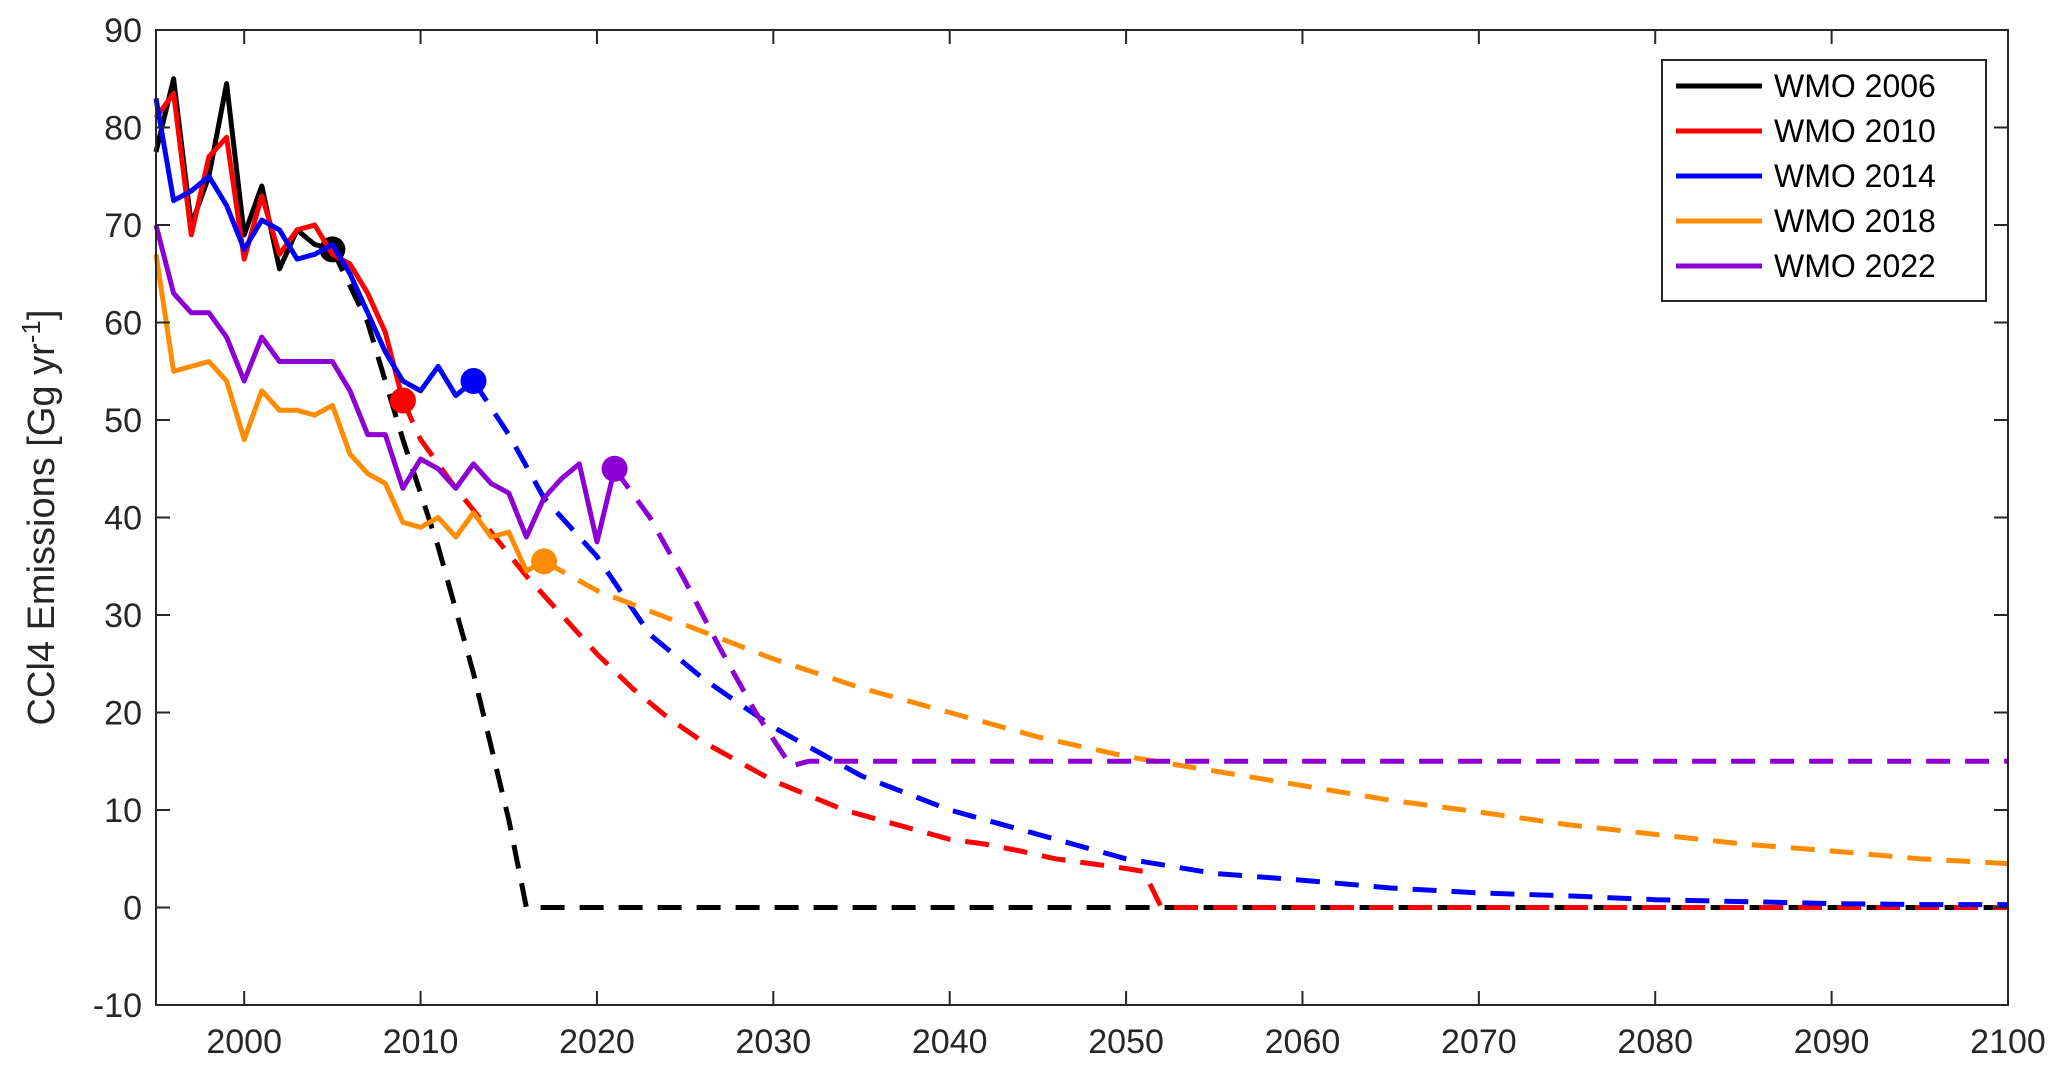 The image size is (2067, 1077). What do you see at coordinates (123, 129) in the screenshot?
I see `y-tick-label: 80` at bounding box center [123, 129].